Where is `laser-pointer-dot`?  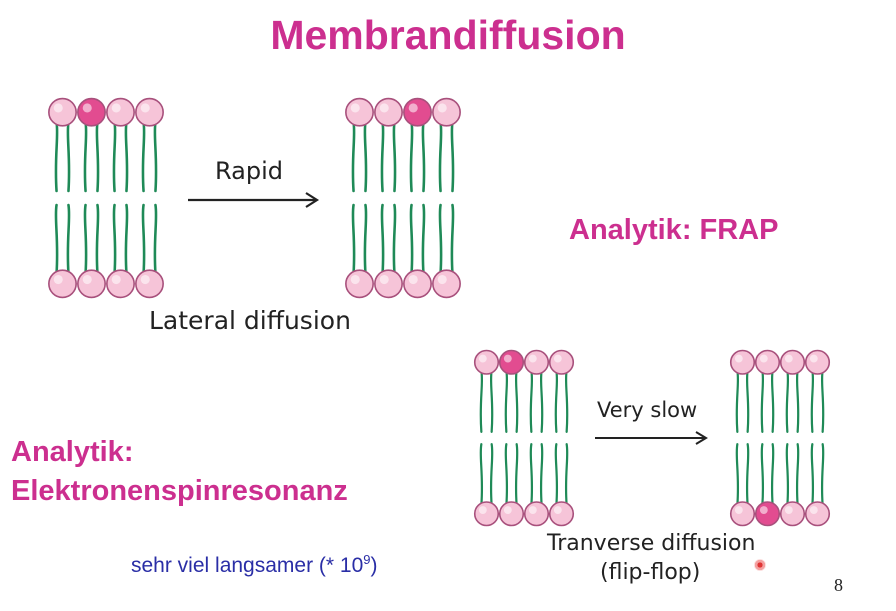
laser-pointer-dot is located at coordinates (760, 565).